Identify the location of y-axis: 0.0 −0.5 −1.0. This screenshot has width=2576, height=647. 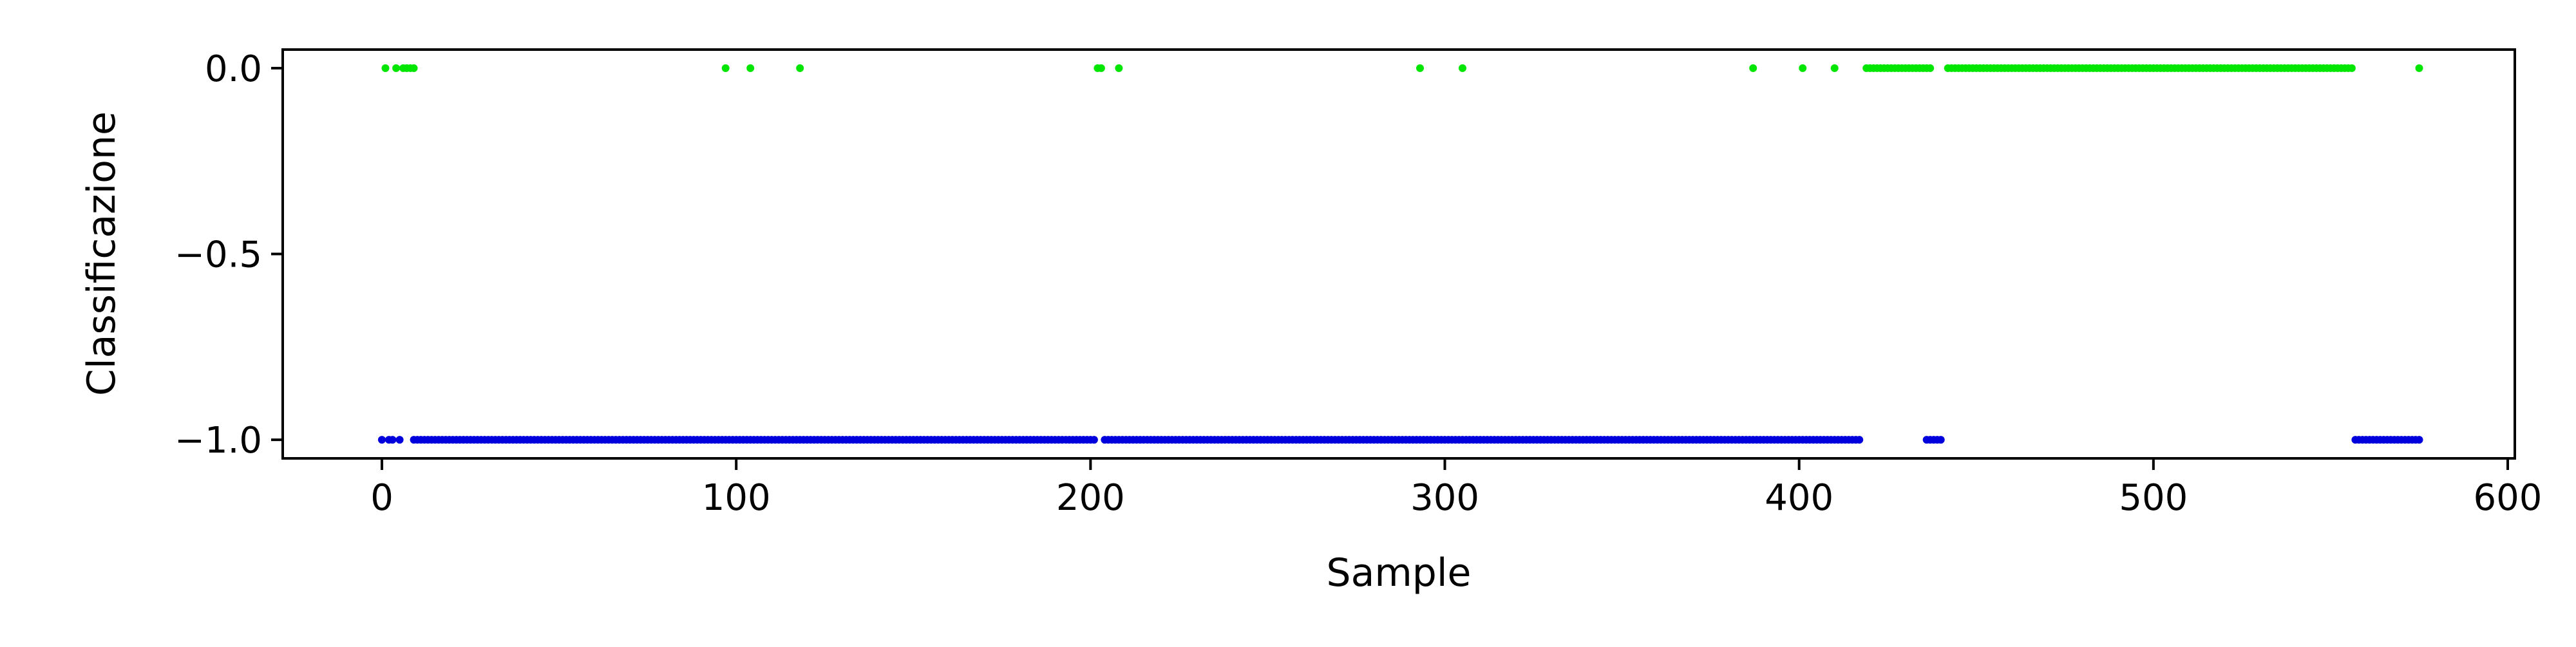
(229, 255).